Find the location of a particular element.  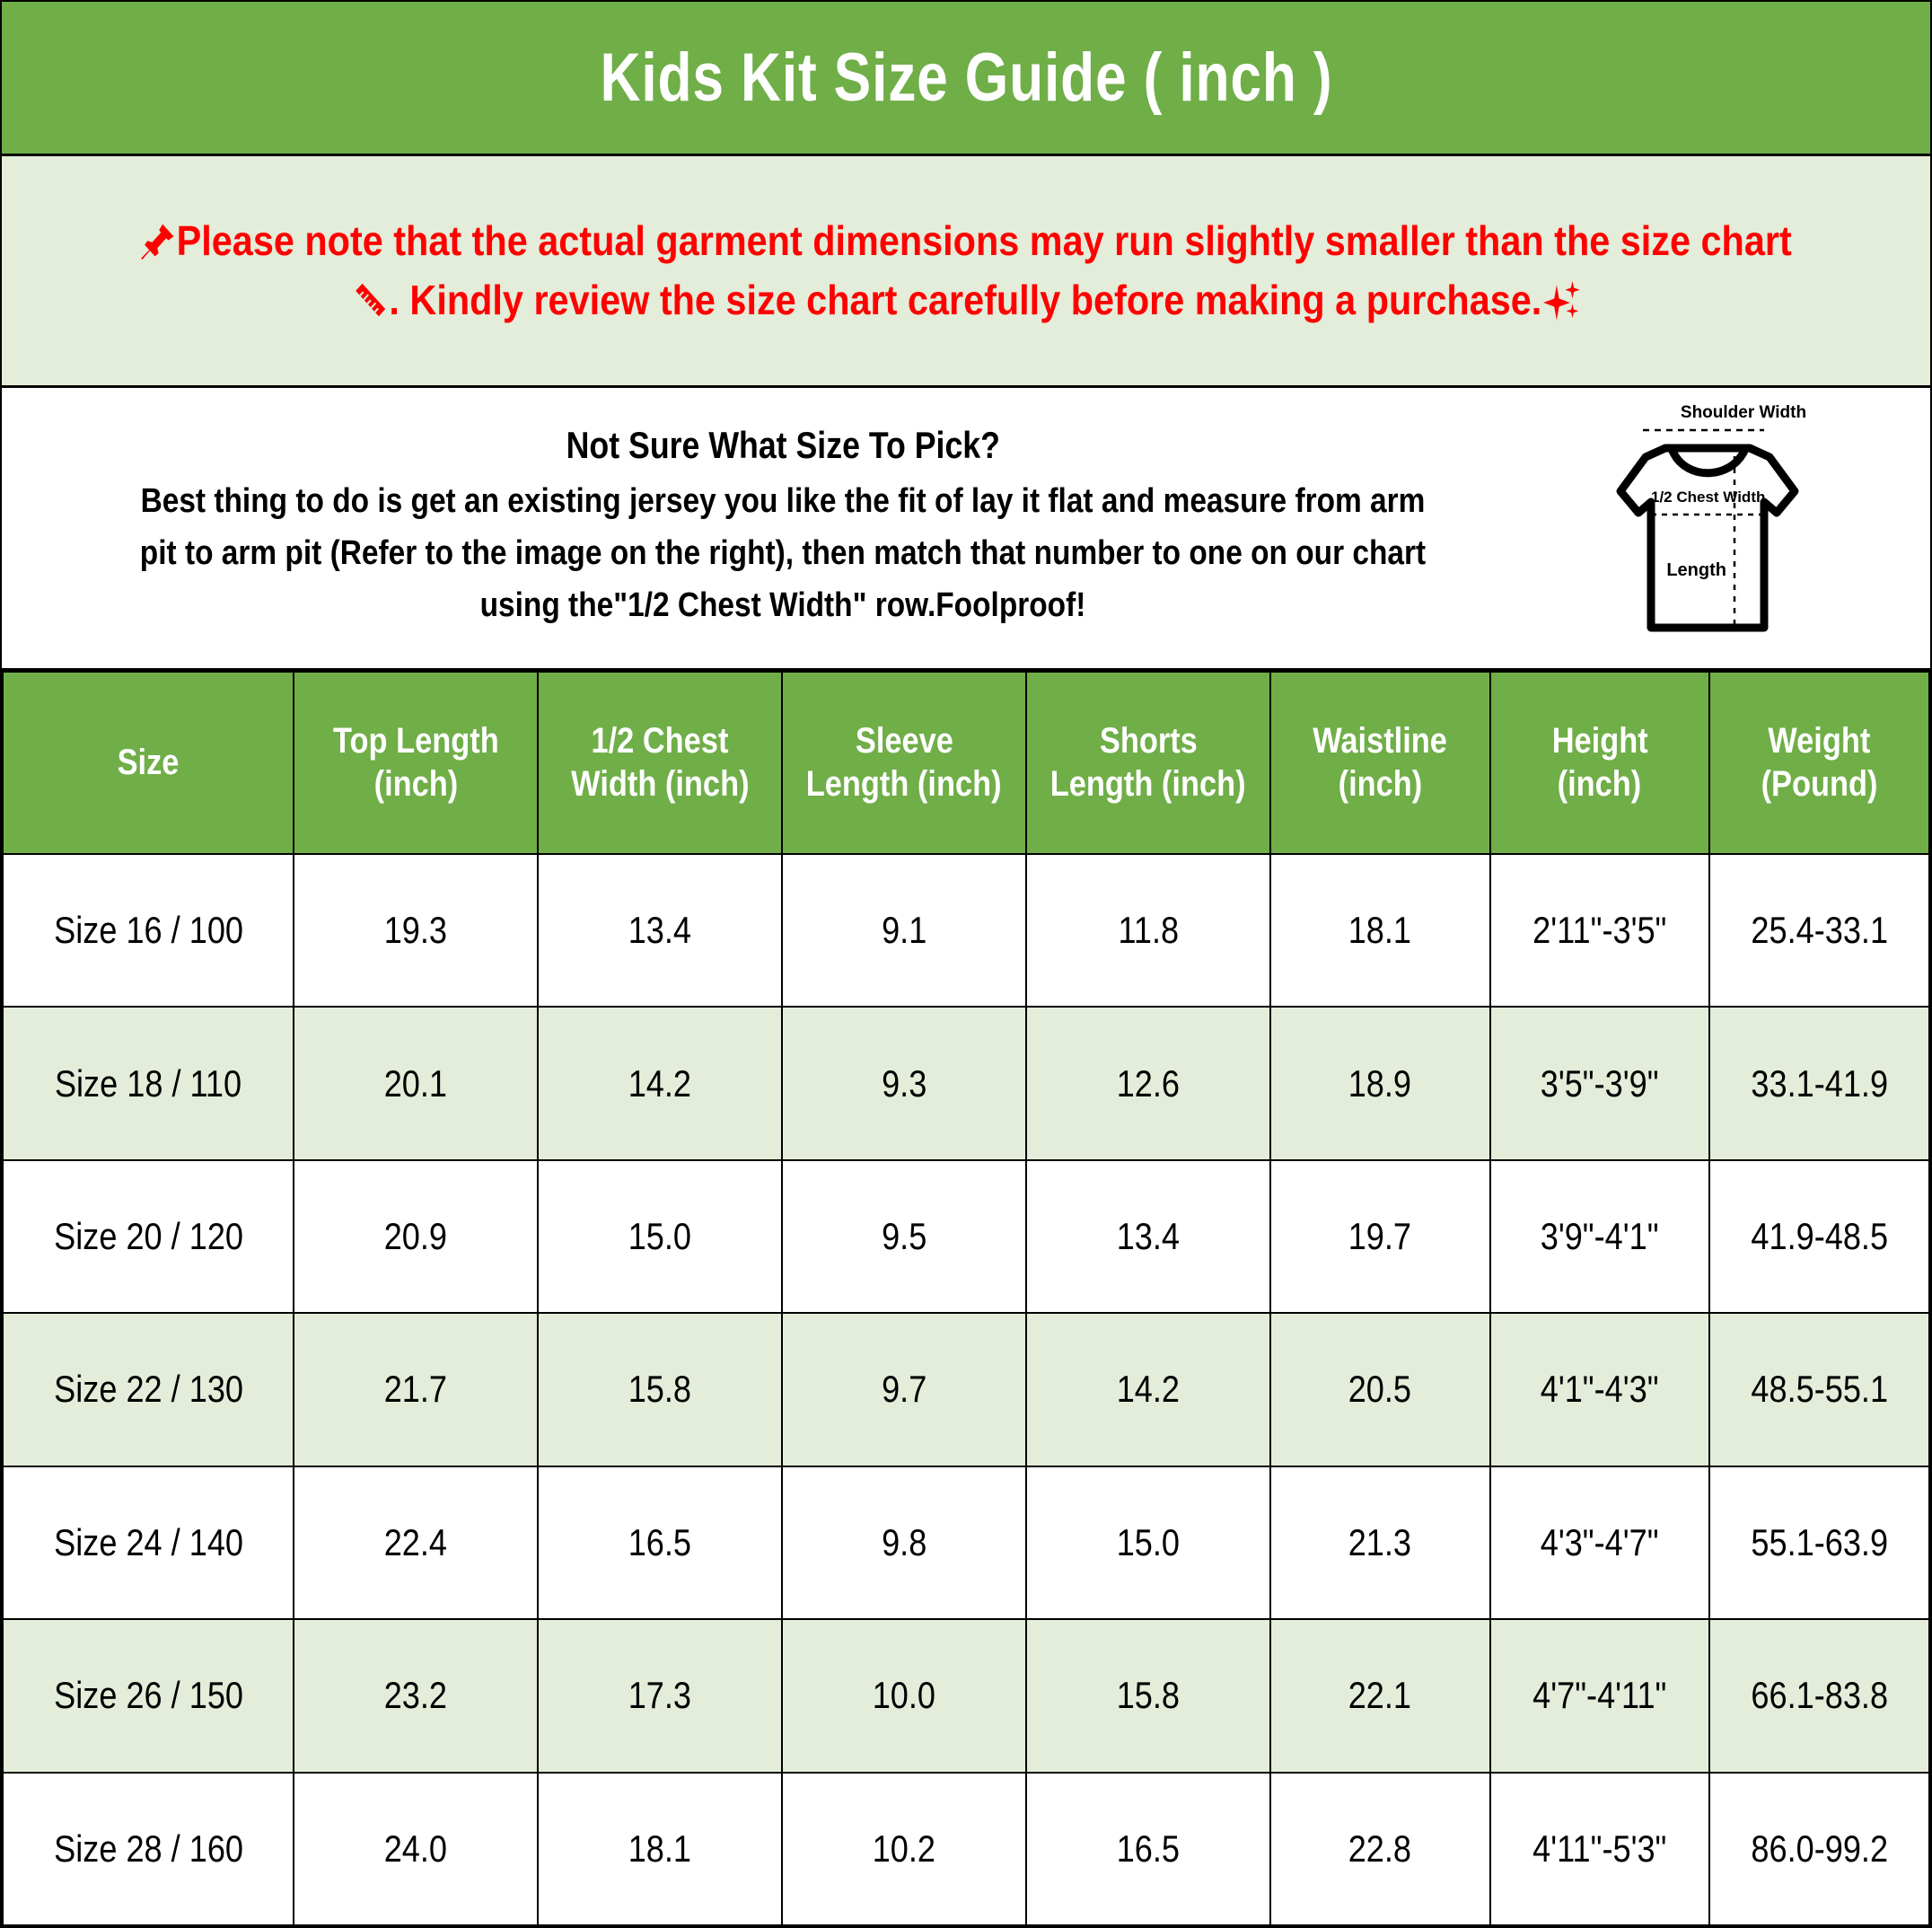

cell-size: Size 22 / 130 is located at coordinates (148, 1389).